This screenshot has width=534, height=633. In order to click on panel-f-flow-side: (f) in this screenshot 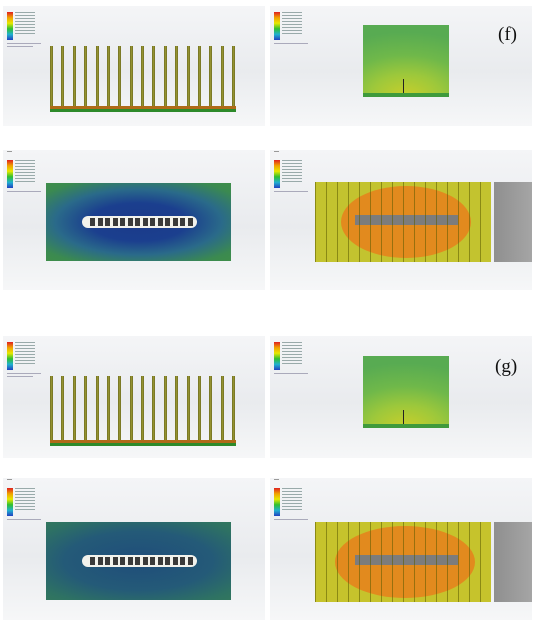, I will do `click(401, 66)`.